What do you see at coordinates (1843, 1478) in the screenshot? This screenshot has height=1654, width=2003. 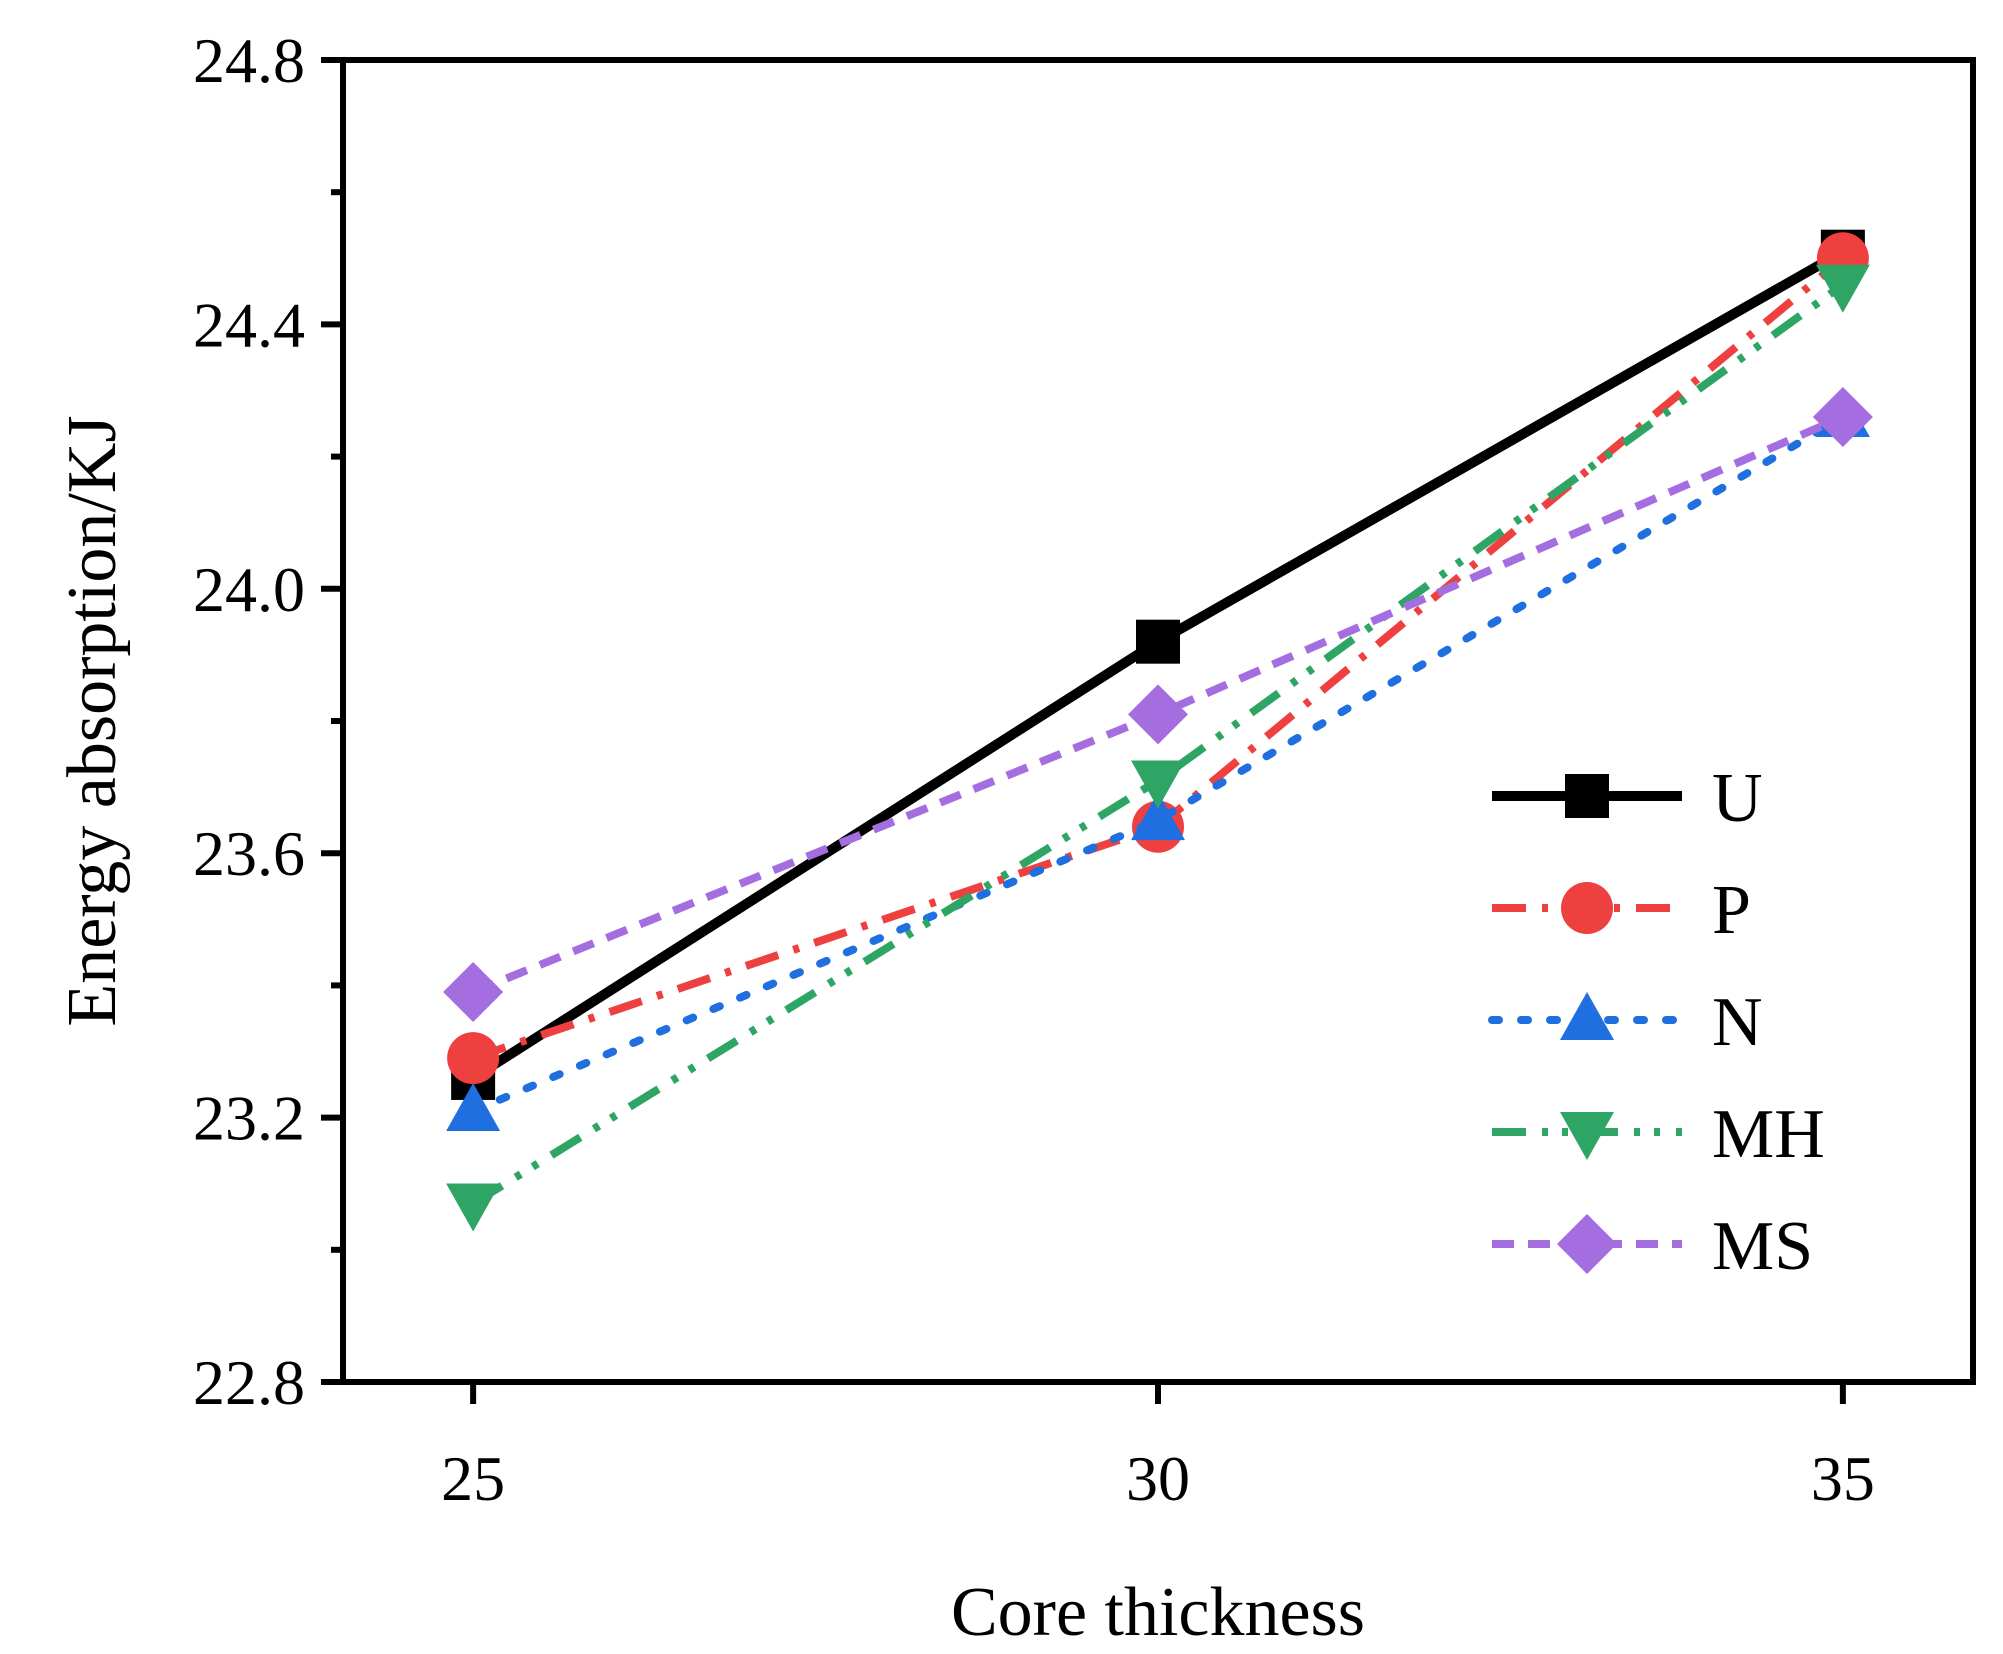 I see `x-tick-label: 35` at bounding box center [1843, 1478].